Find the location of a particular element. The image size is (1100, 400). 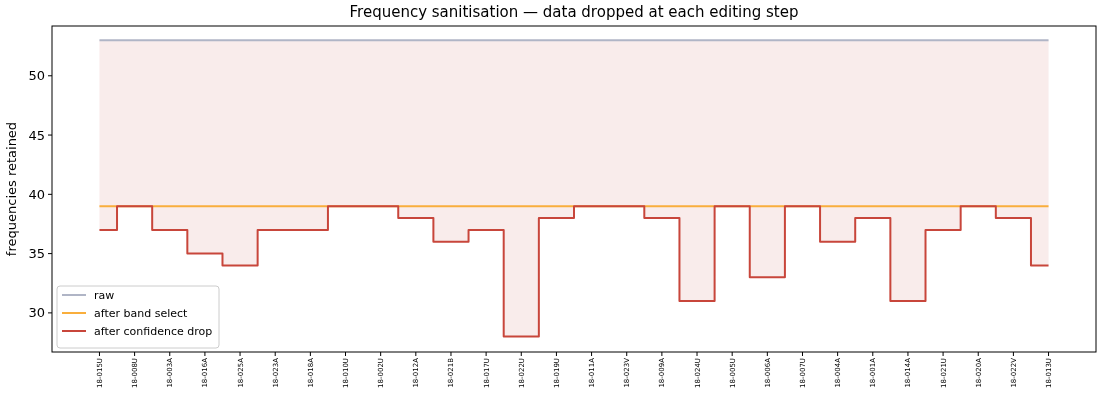

y-tick-label: 35 is located at coordinates (36, 254).